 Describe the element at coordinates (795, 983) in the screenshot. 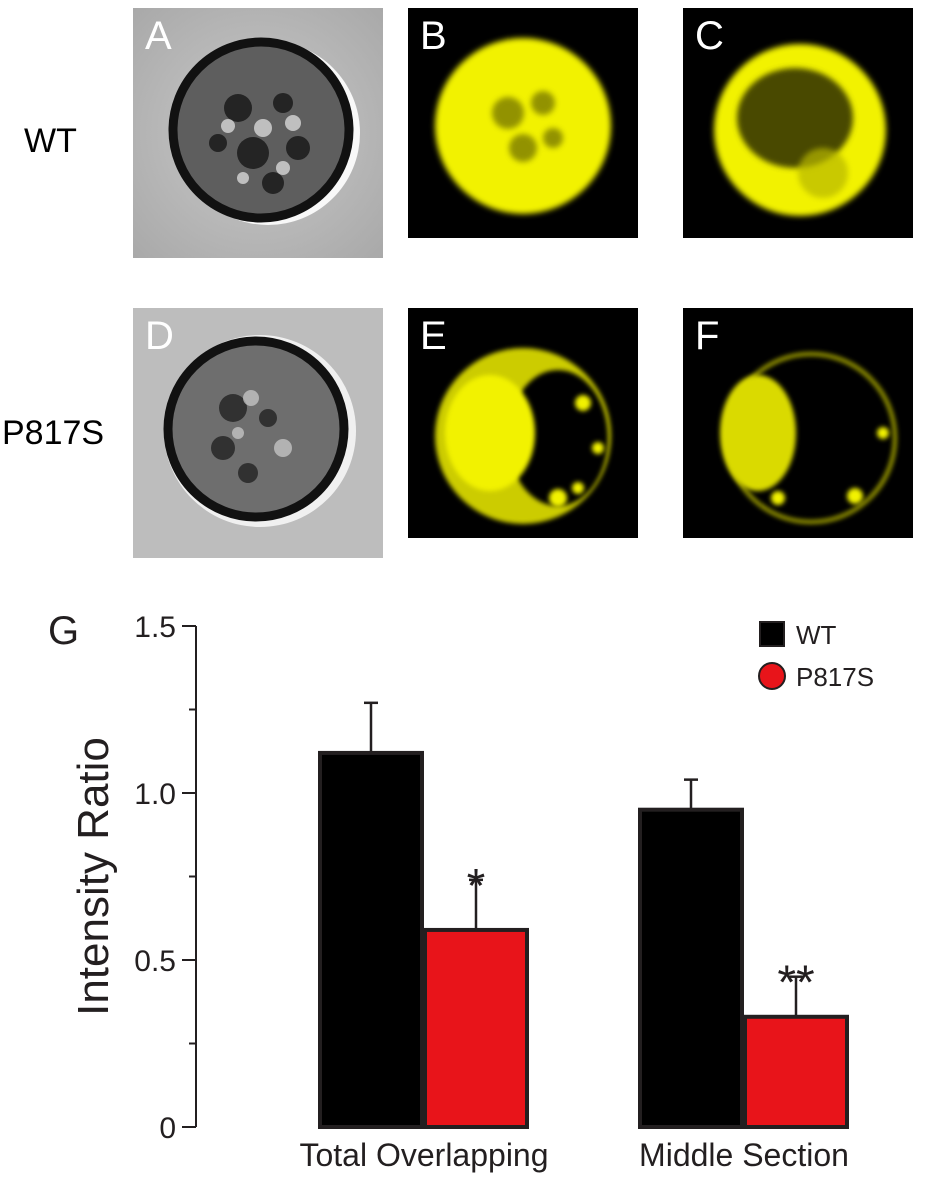

I see `significance-marker: **` at that location.